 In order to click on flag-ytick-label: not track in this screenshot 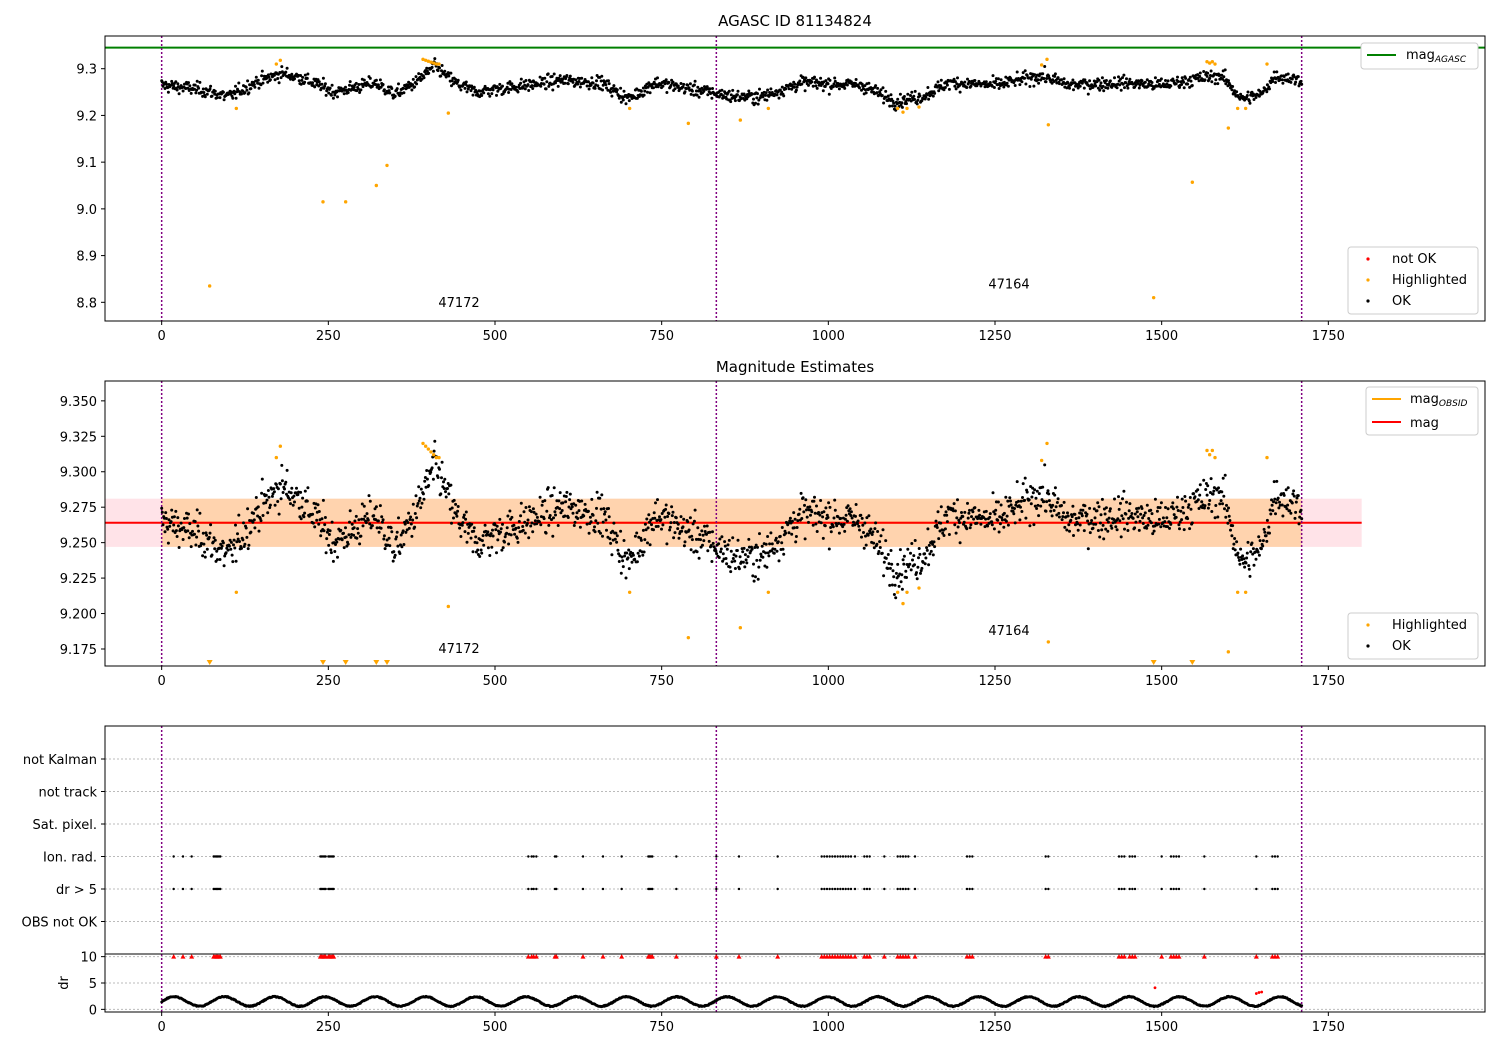, I will do `click(67, 793)`.